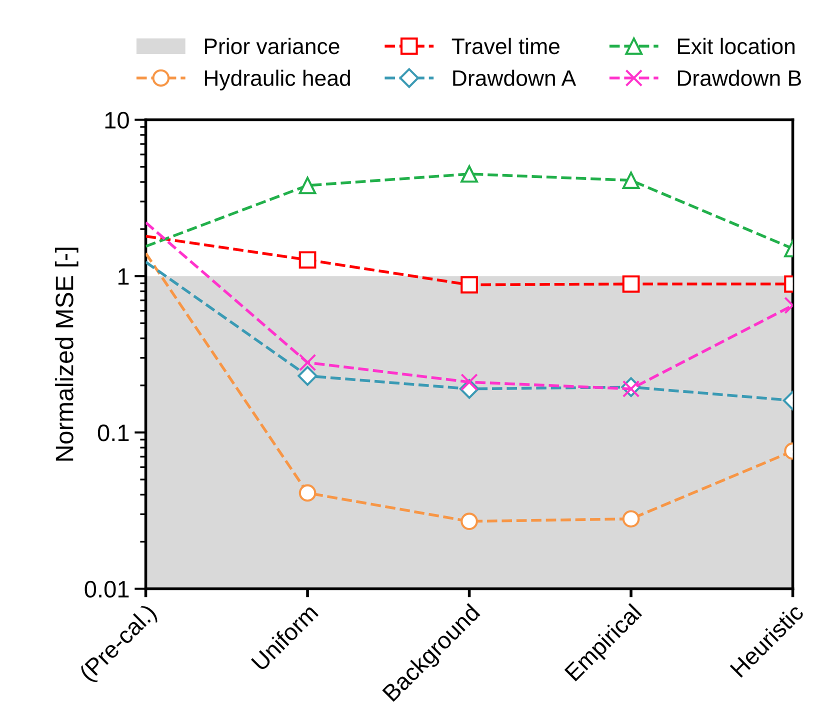 The width and height of the screenshot is (819, 726). I want to click on legend-label: Travel time, so click(506, 46).